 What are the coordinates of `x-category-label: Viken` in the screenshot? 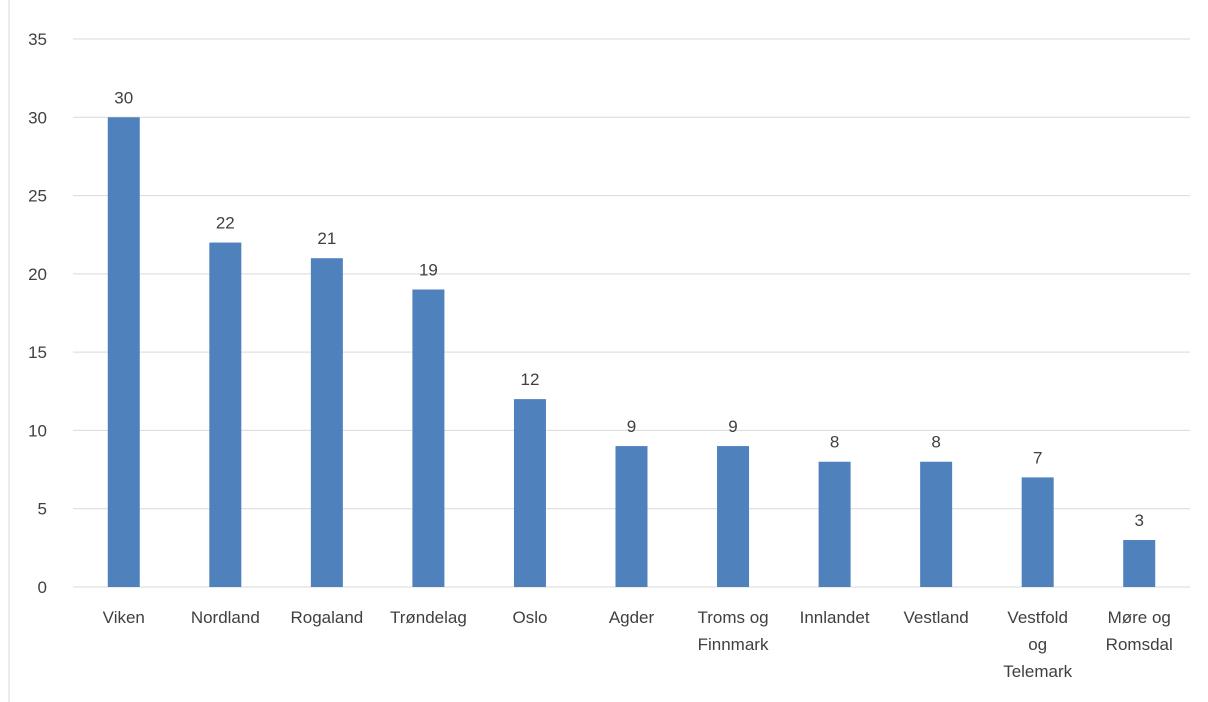 It's located at (124, 617).